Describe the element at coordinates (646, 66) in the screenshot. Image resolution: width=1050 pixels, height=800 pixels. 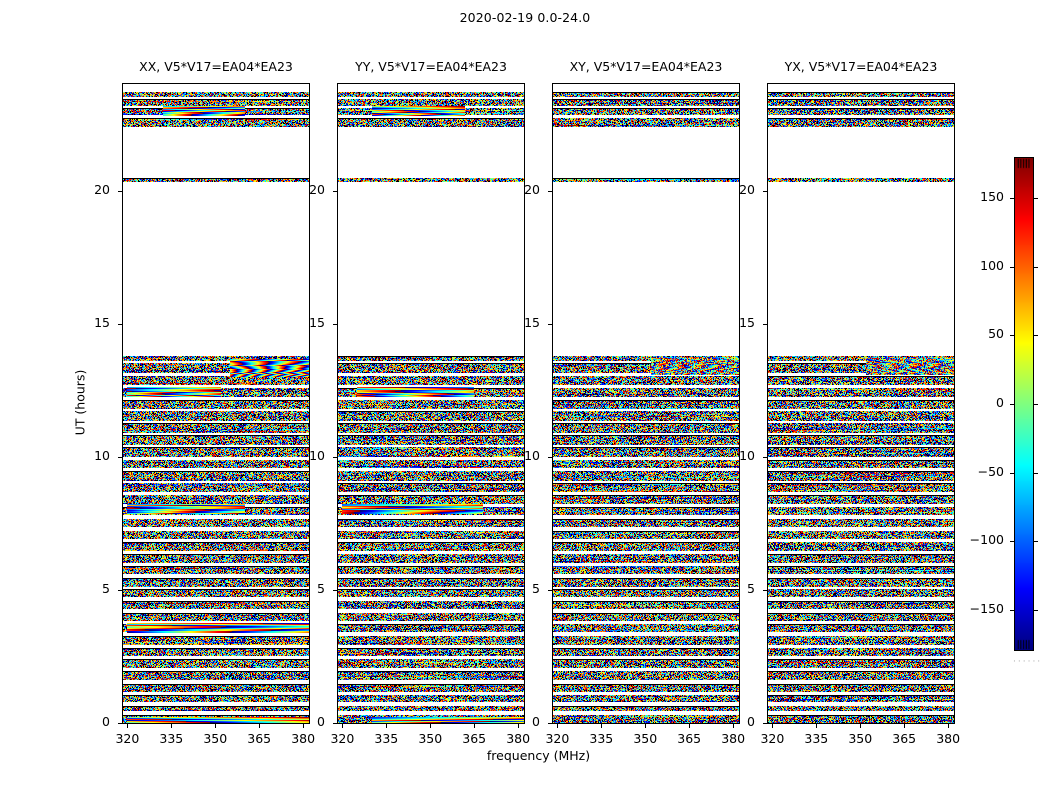
I see `panel-title-xy: XY, V5*V17=EA04*EA23` at that location.